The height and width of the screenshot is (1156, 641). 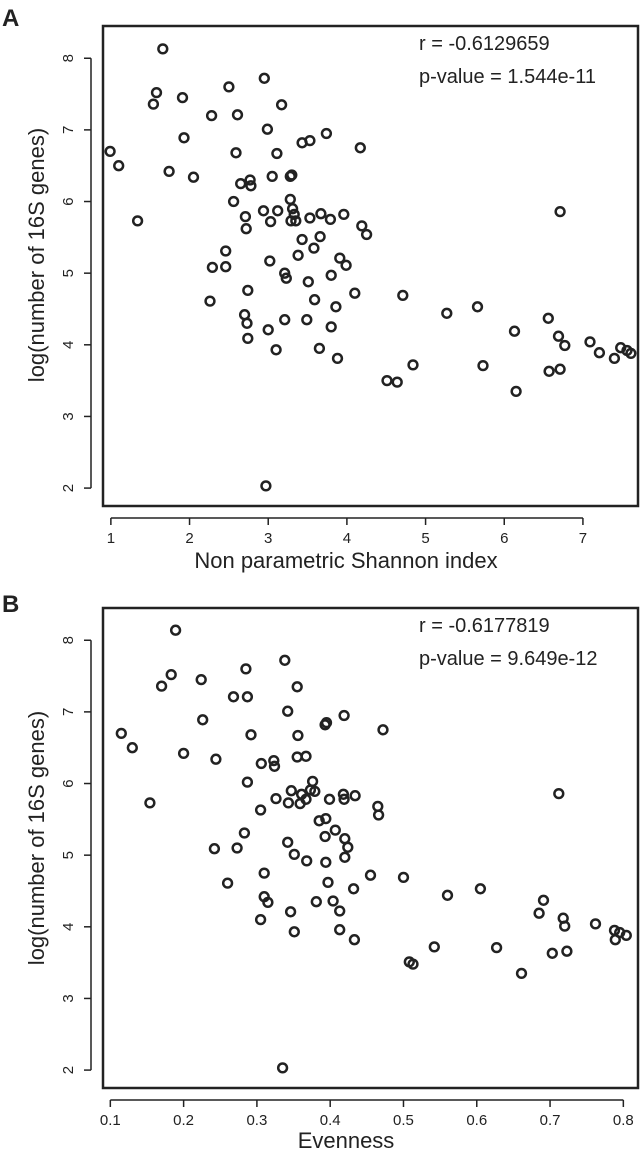 I want to click on panel-b-x-tick-label: 0.3, so click(x=256, y=1120).